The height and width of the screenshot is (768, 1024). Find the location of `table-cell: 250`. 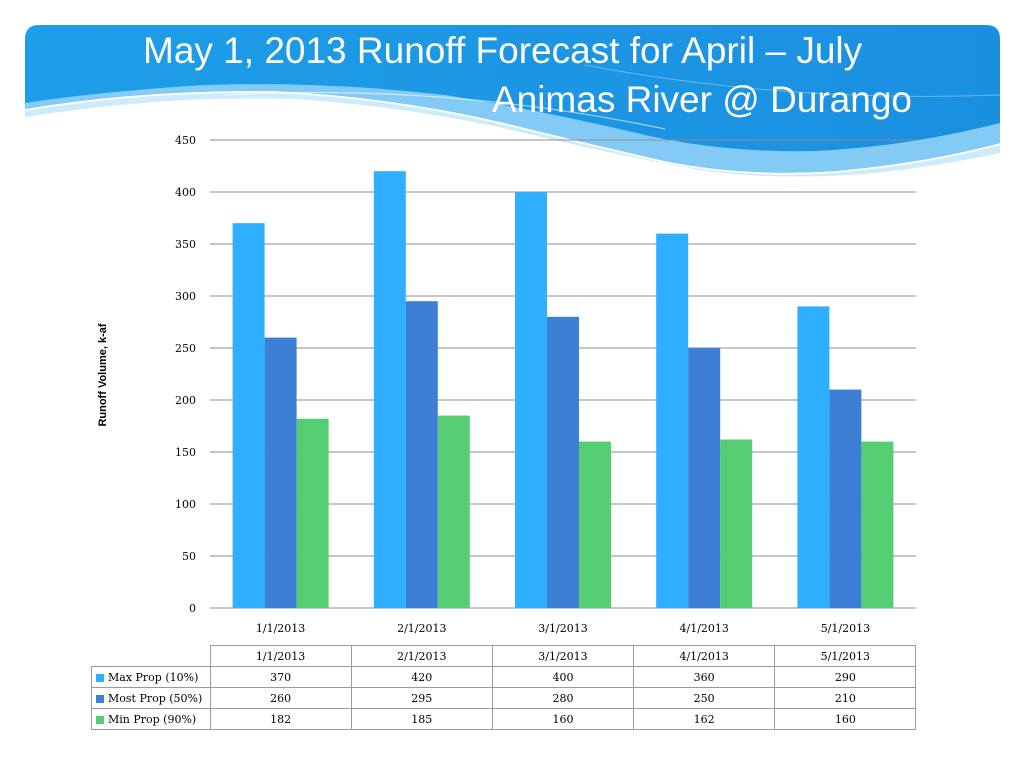

table-cell: 250 is located at coordinates (704, 698).